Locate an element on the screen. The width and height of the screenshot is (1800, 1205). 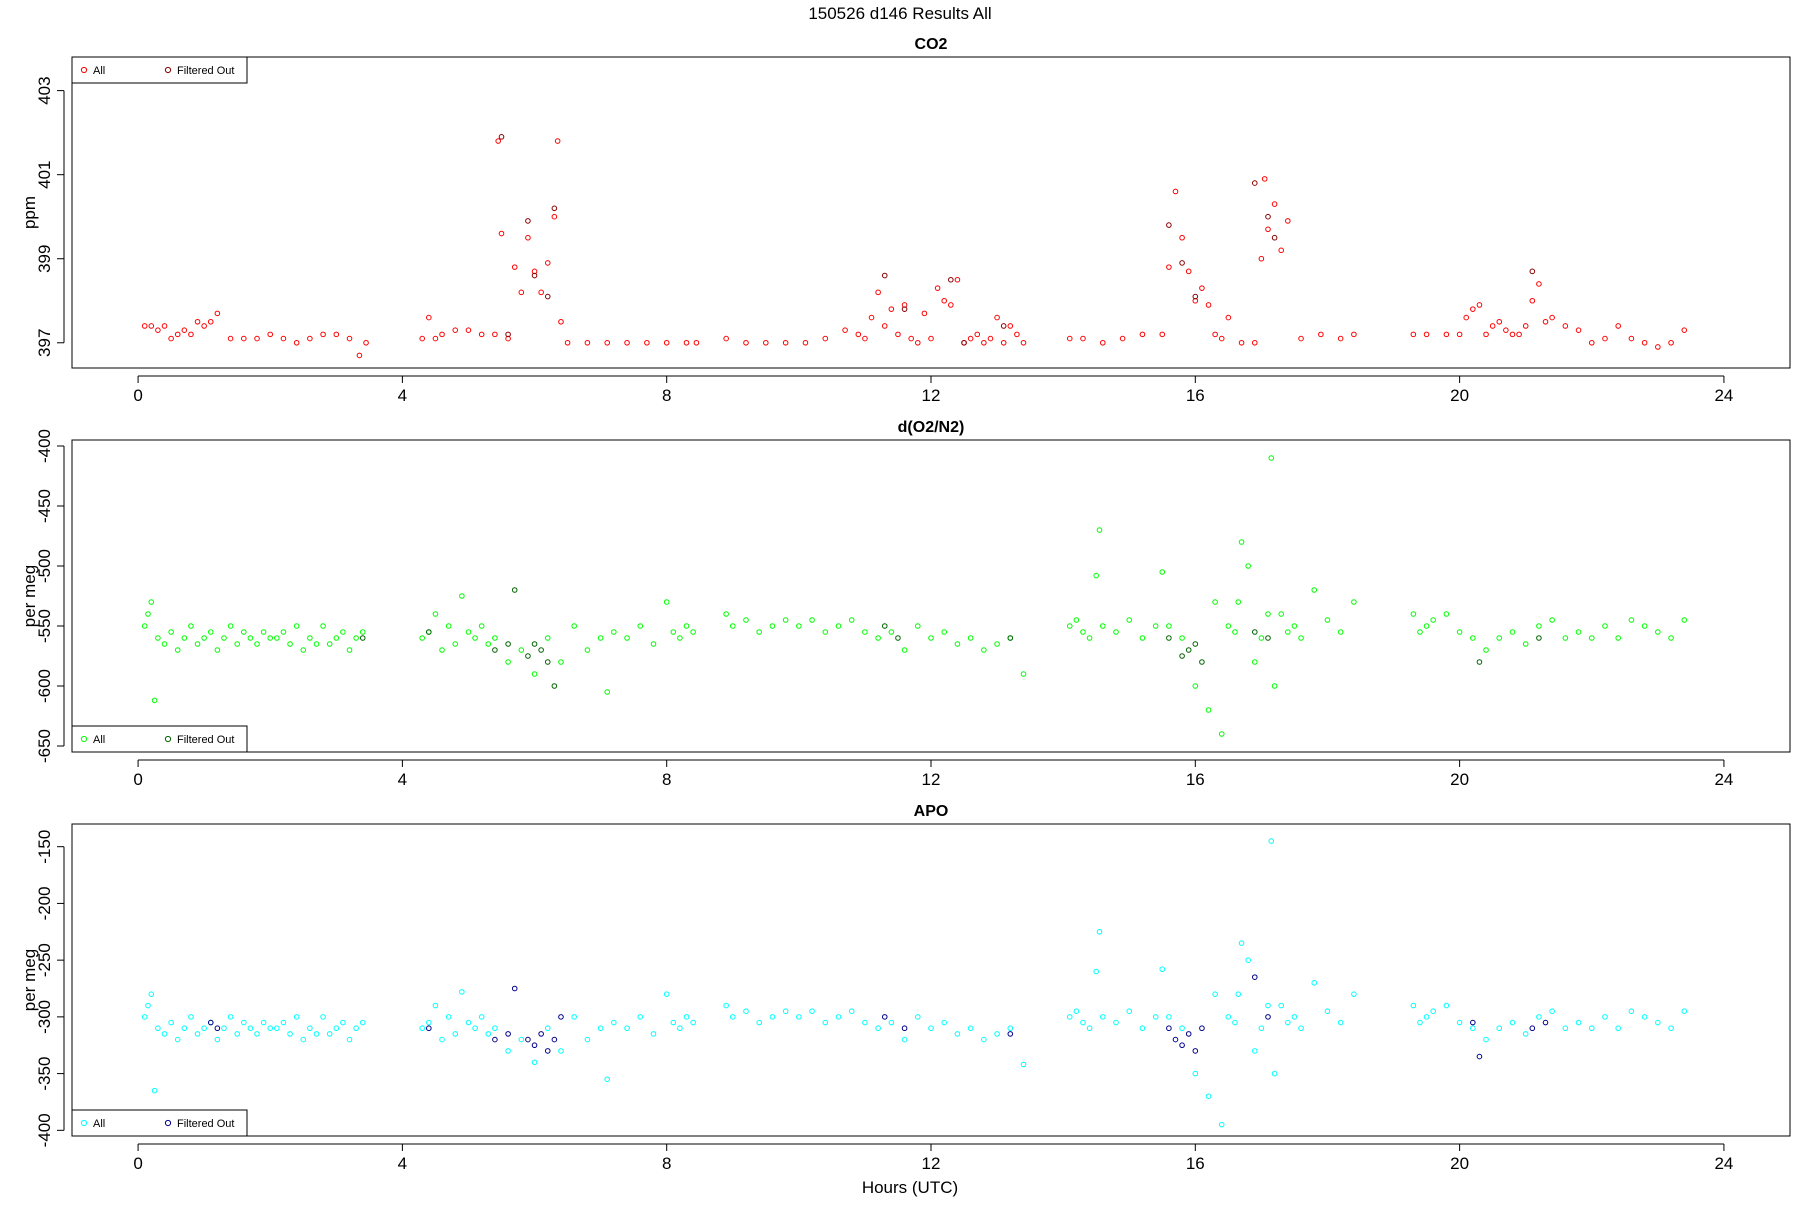
apo-legend-label-filtered-out: Filtered Out is located at coordinates (205, 1124).